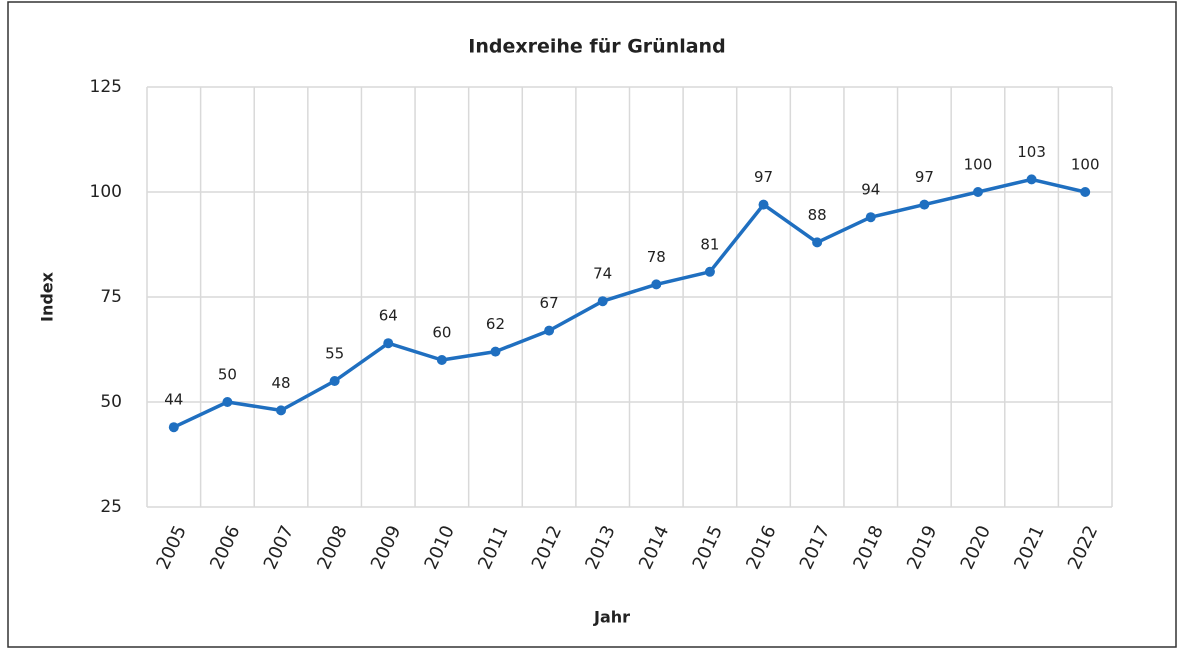 The width and height of the screenshot is (1184, 650). I want to click on y-tick-label: 25, so click(111, 507).